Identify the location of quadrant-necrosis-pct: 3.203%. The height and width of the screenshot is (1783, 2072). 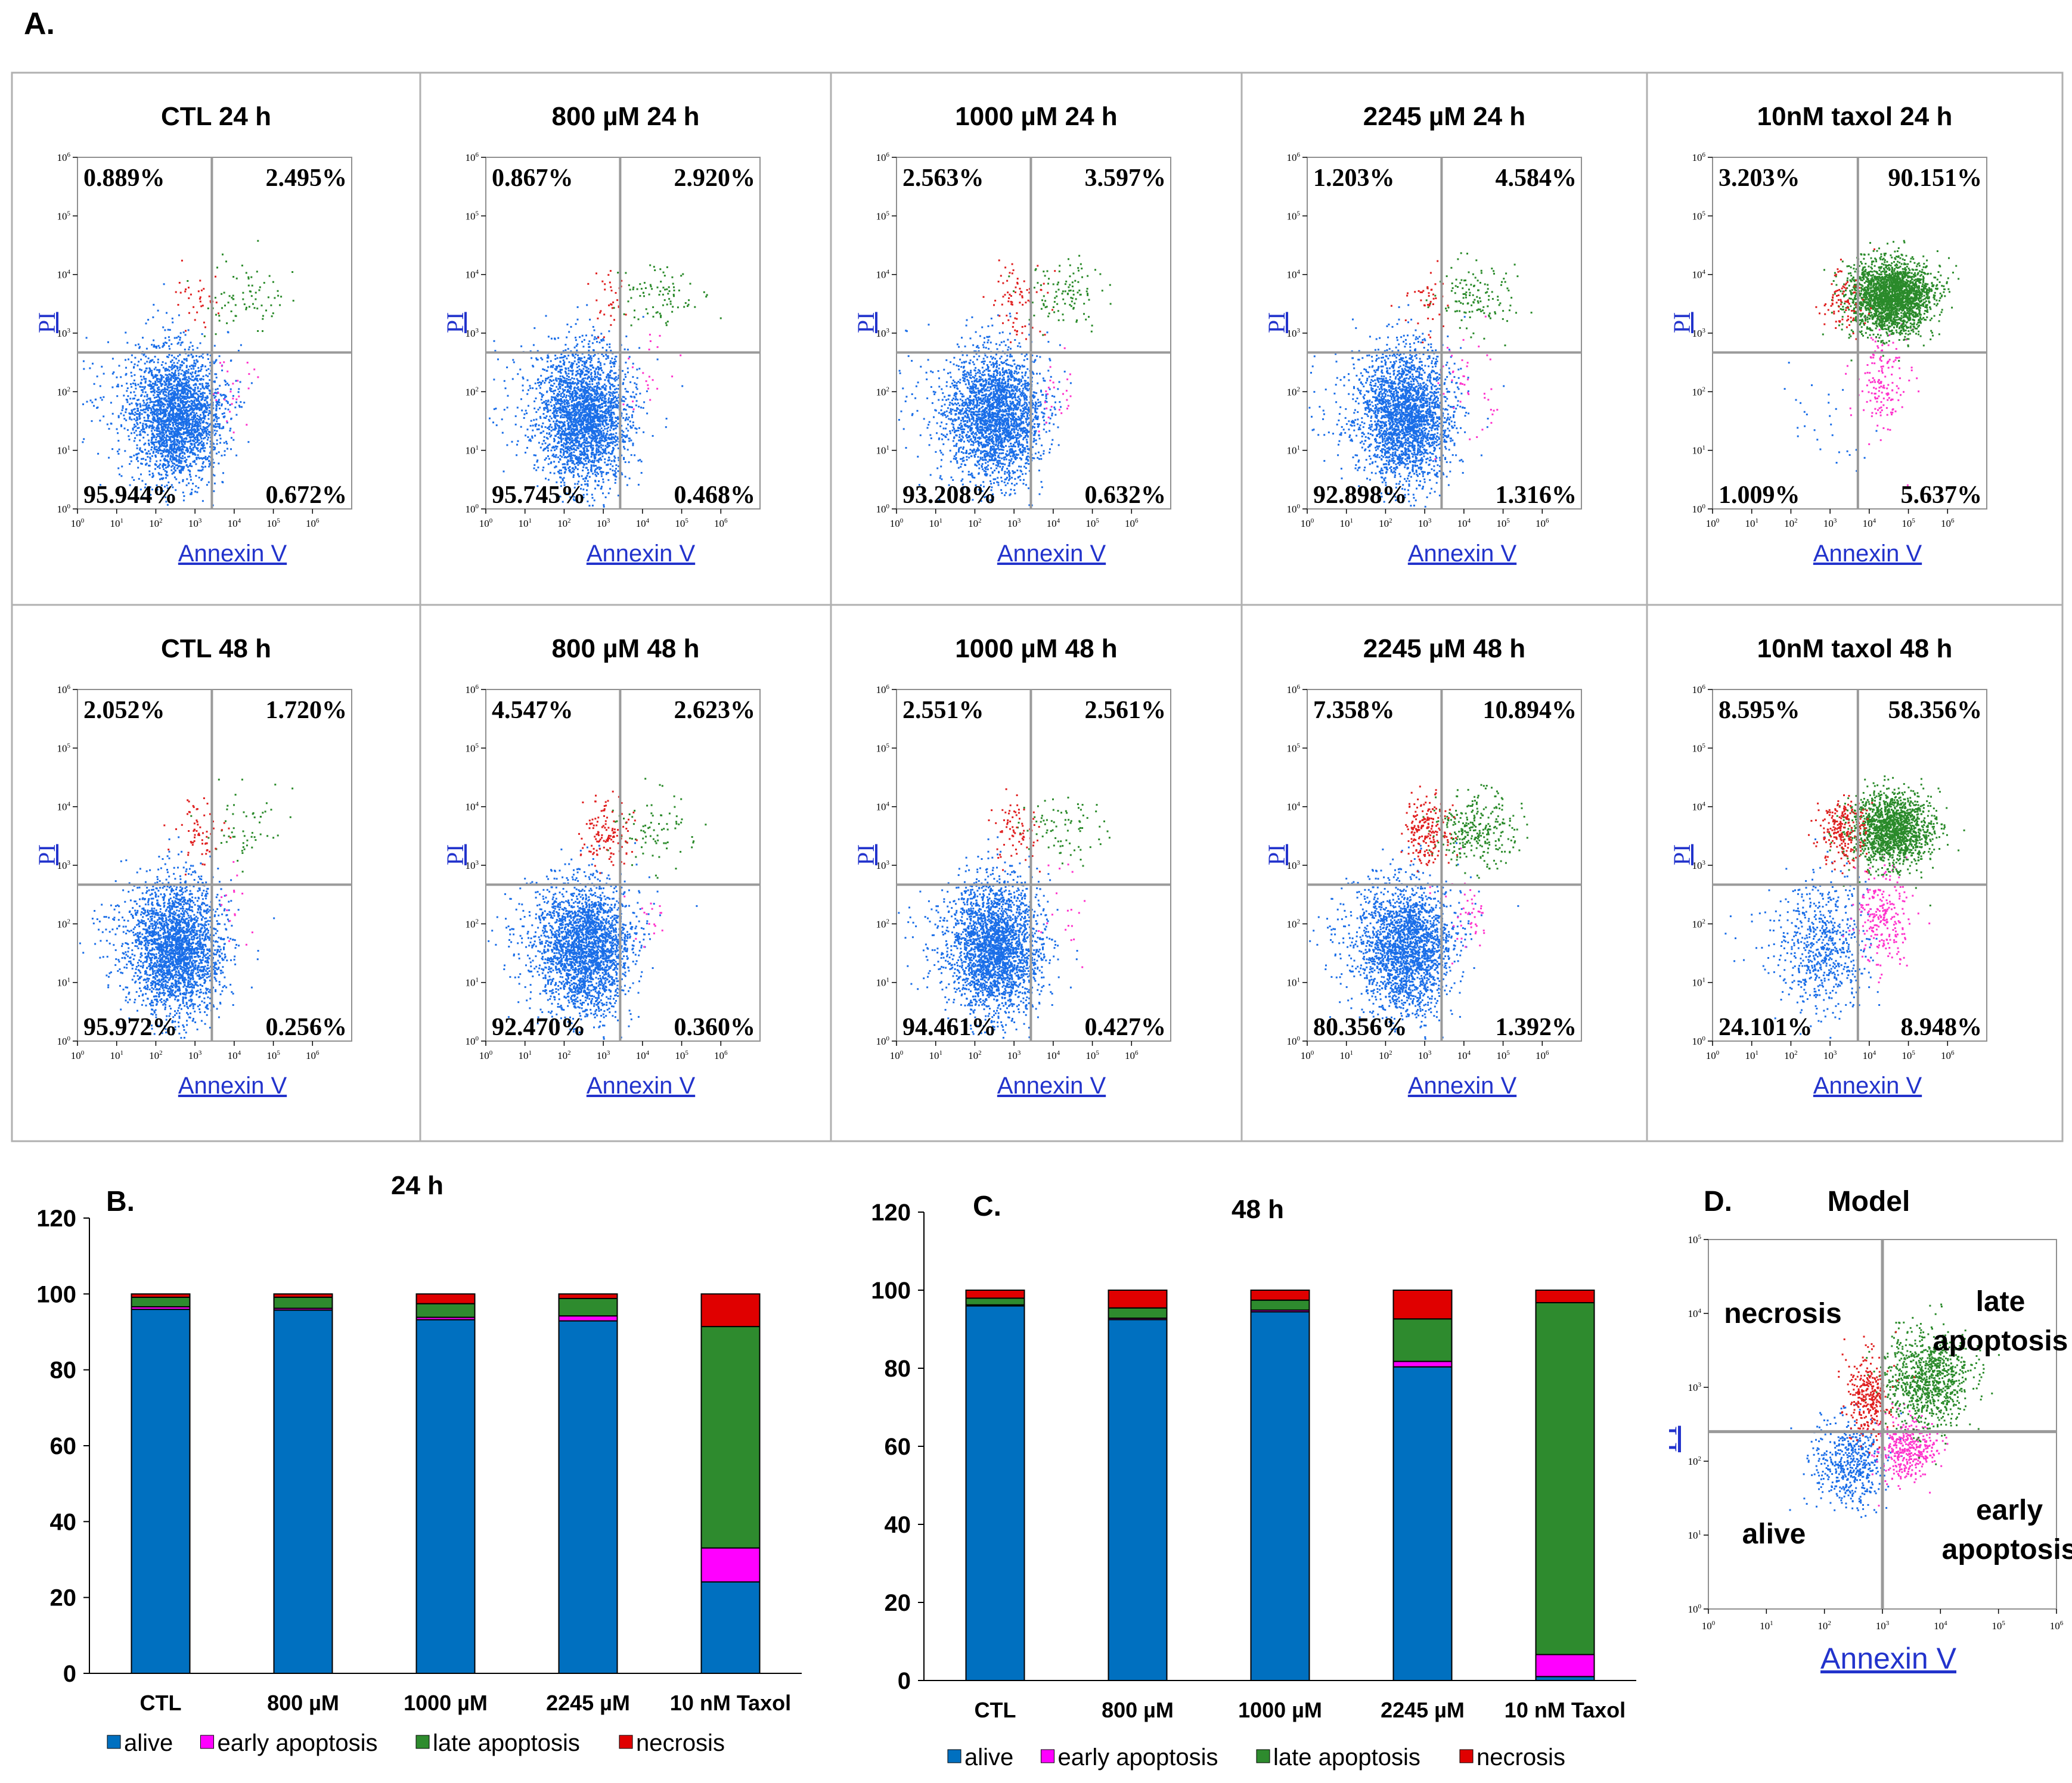
(1759, 178).